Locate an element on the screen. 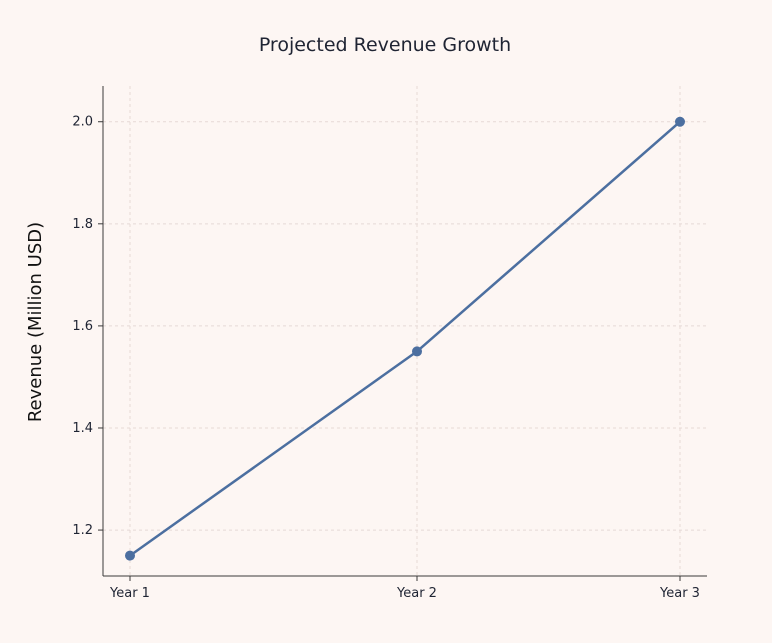 This screenshot has height=643, width=772. x-tick-label: Year 2 is located at coordinates (416, 593).